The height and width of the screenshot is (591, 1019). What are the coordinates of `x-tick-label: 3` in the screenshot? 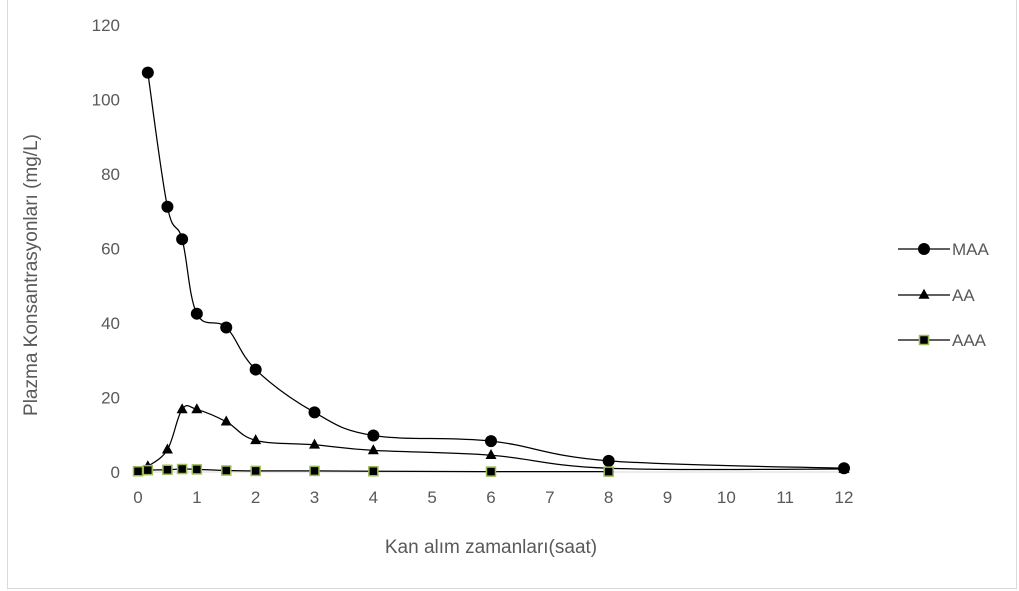 It's located at (314, 497).